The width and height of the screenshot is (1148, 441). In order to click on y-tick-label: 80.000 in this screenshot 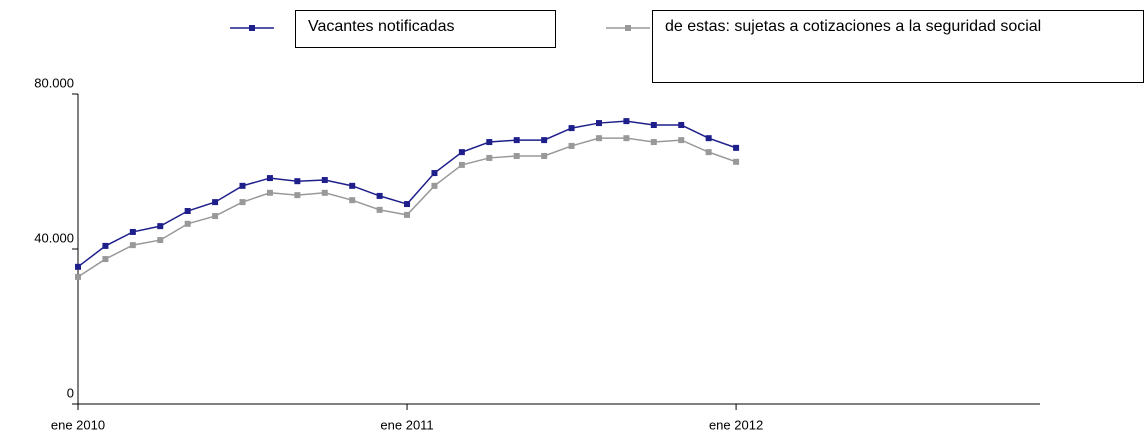, I will do `click(54, 82)`.